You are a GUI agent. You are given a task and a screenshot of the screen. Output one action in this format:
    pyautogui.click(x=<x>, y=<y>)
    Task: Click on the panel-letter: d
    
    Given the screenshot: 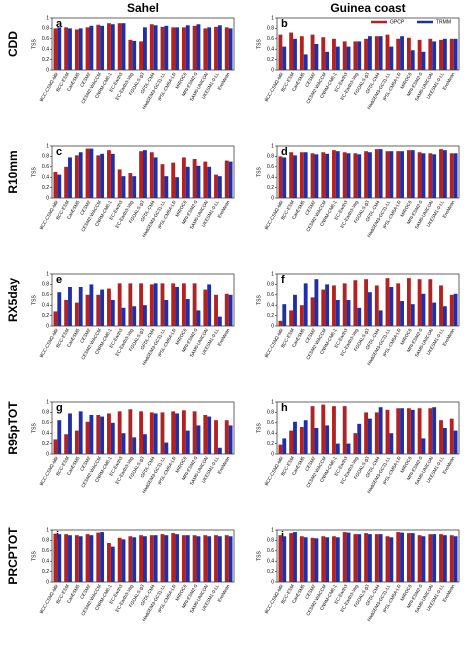 What is the action you would take?
    pyautogui.click(x=284, y=152)
    